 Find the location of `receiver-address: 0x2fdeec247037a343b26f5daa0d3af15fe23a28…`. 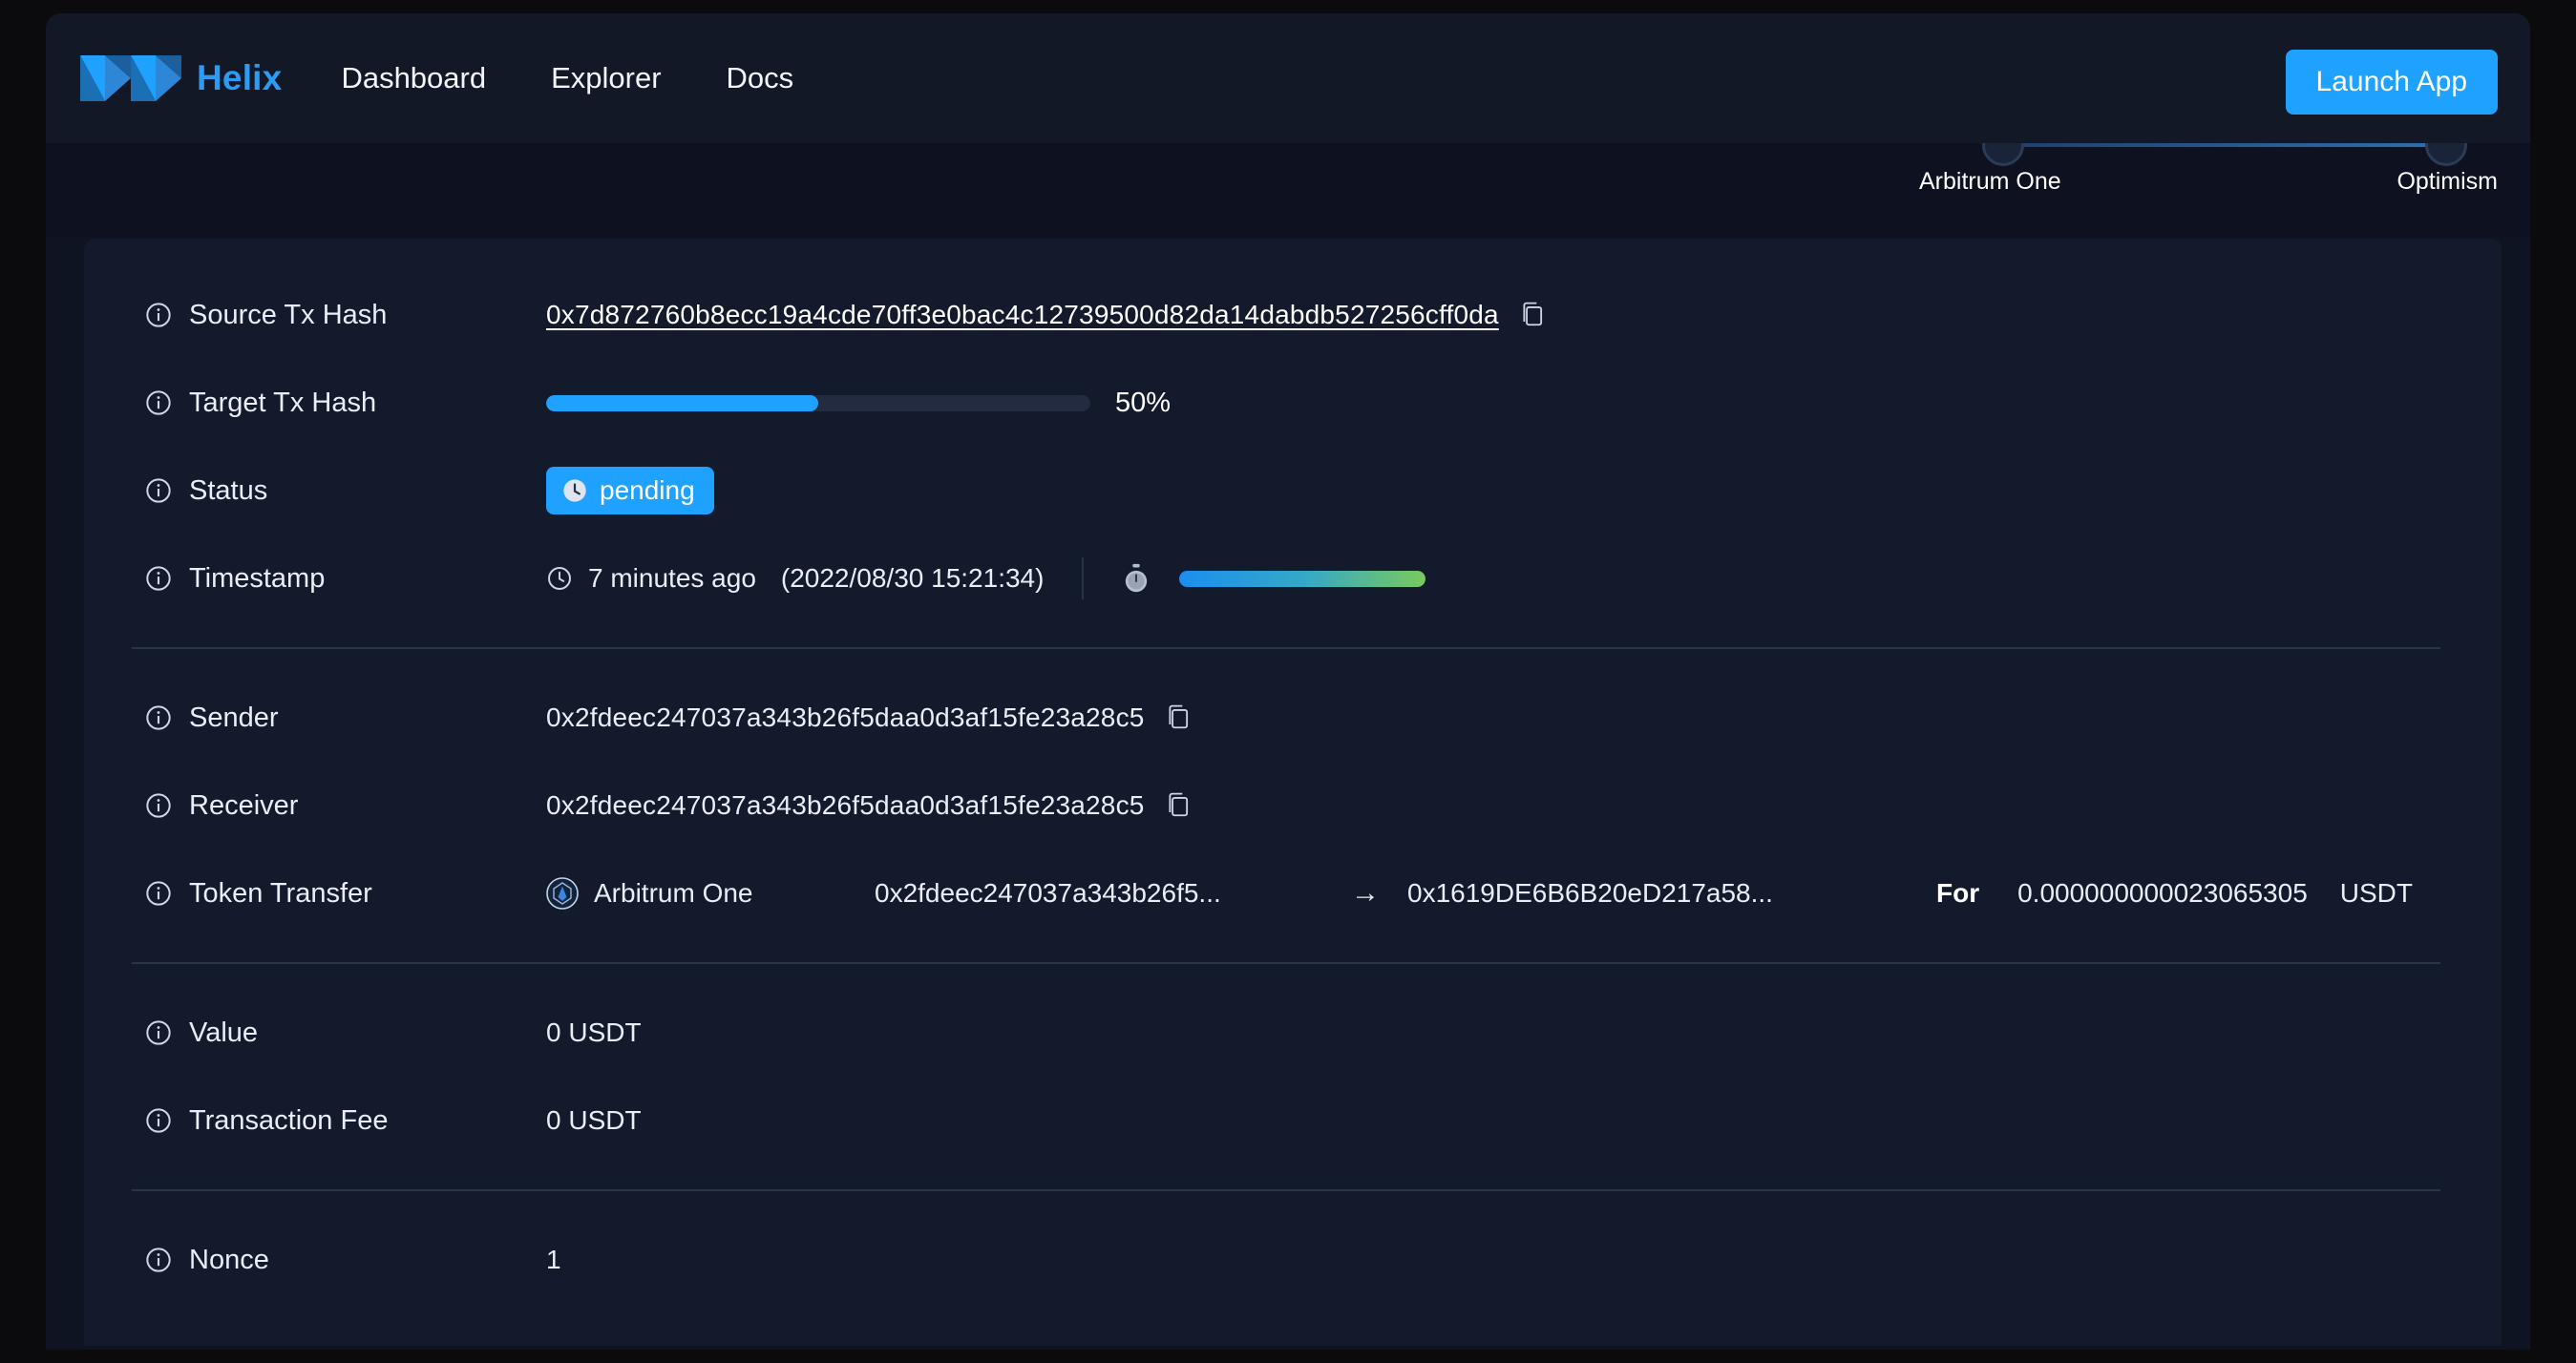

receiver-address: 0x2fdeec247037a343b26f5daa0d3af15fe23a28… is located at coordinates (845, 805).